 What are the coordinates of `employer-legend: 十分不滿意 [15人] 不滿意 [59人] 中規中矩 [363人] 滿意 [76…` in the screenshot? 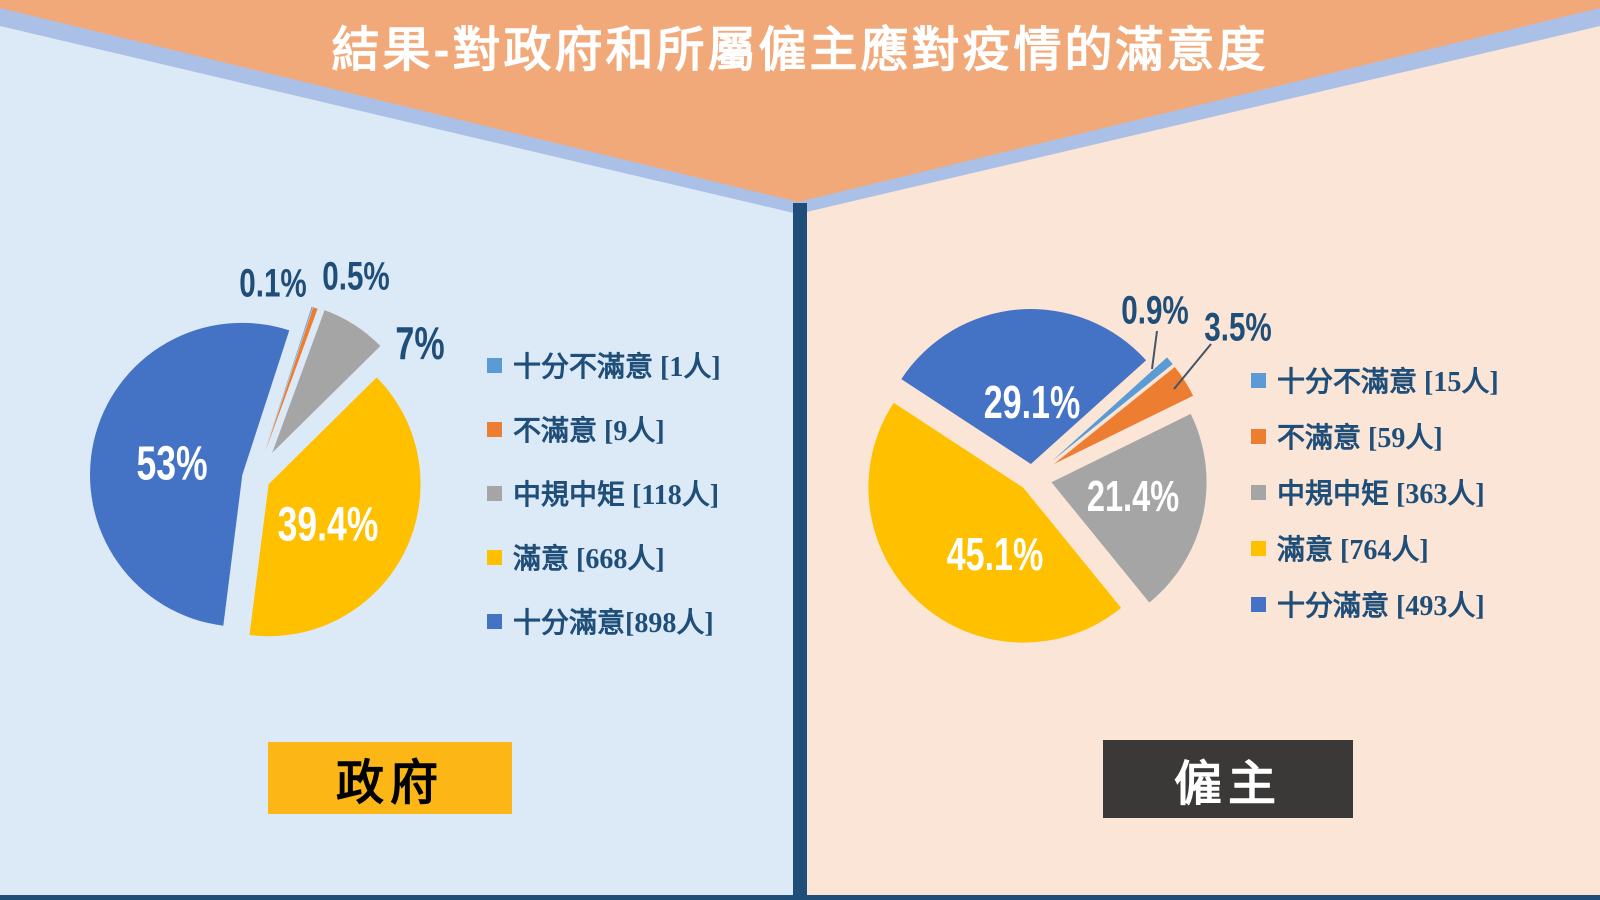 It's located at (1375, 502).